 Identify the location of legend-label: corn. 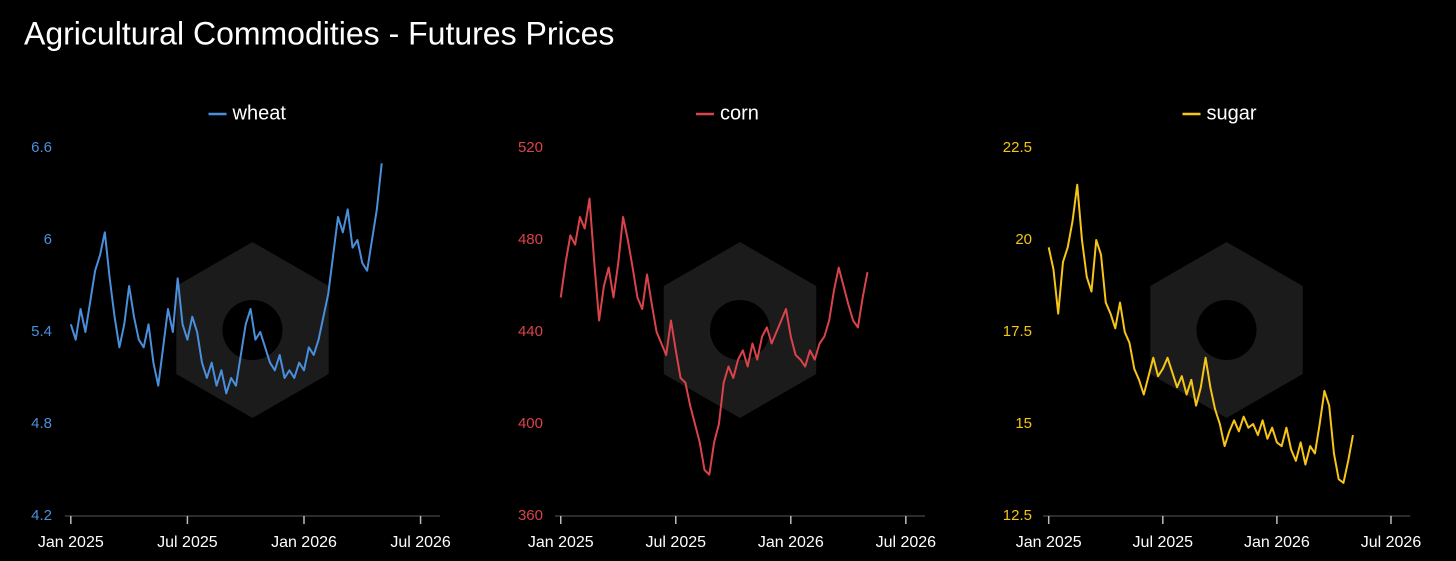
(739, 113).